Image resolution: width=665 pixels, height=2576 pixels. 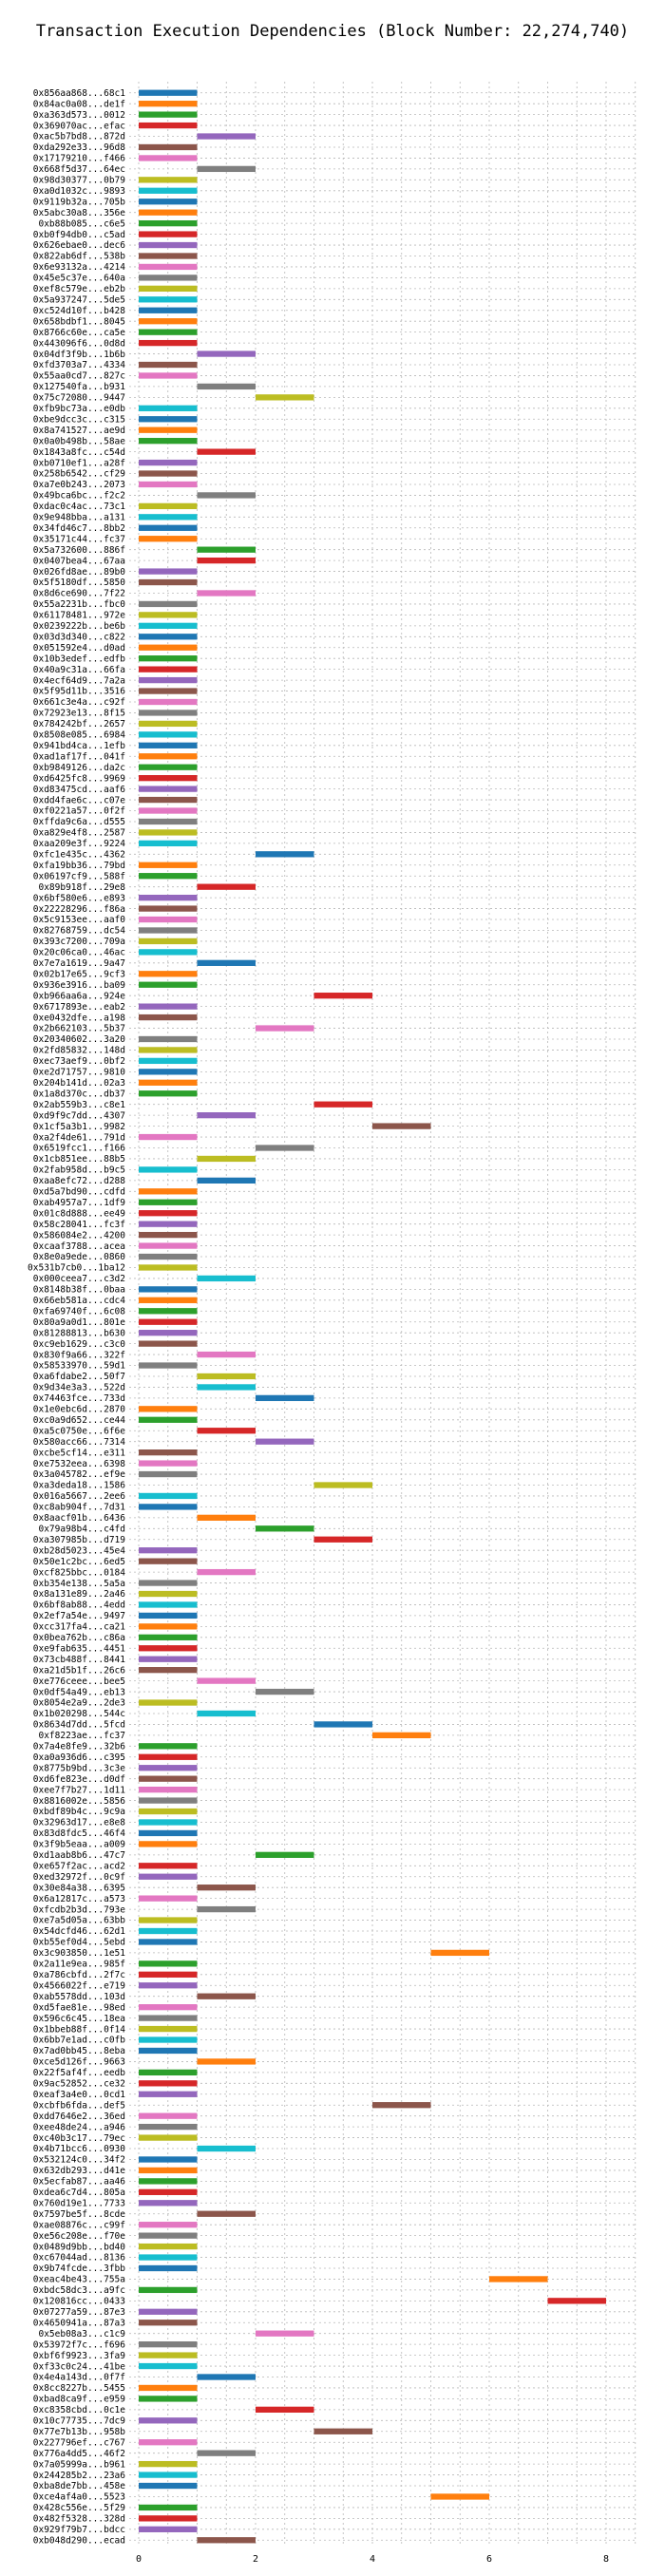 What do you see at coordinates (79, 1670) in the screenshot?
I see `y-tick-label: 0xa21d5b1f...26c6` at bounding box center [79, 1670].